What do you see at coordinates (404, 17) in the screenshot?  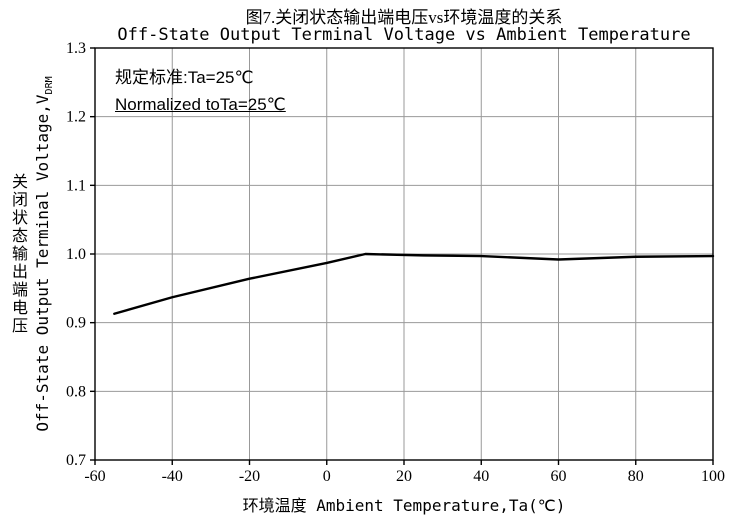 I see `chart-title-chinese: 图7.关闭状态输出端电压vs环境温度的关系` at bounding box center [404, 17].